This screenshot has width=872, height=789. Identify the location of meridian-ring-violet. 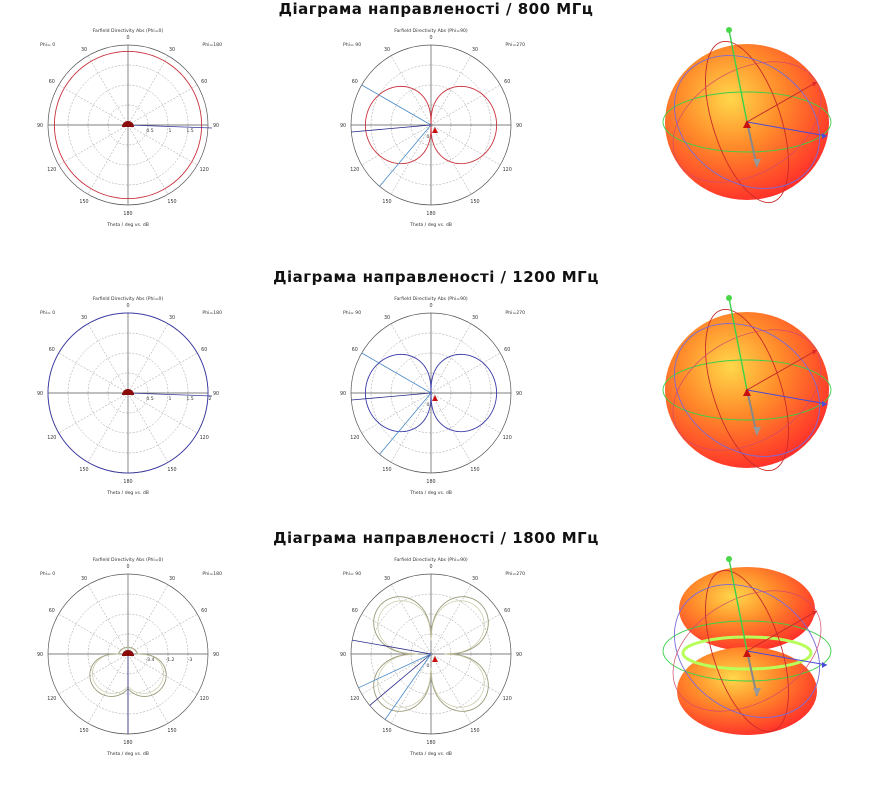
(747, 122).